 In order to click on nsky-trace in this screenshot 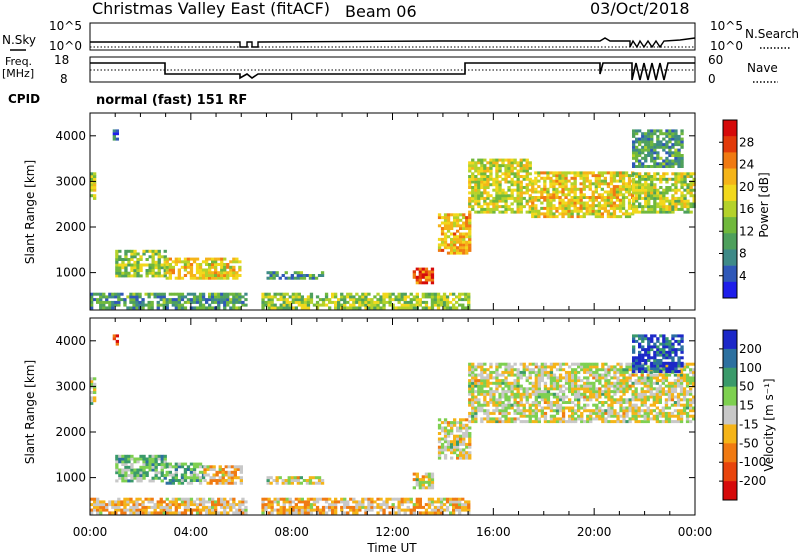, I will do `click(393, 43)`.